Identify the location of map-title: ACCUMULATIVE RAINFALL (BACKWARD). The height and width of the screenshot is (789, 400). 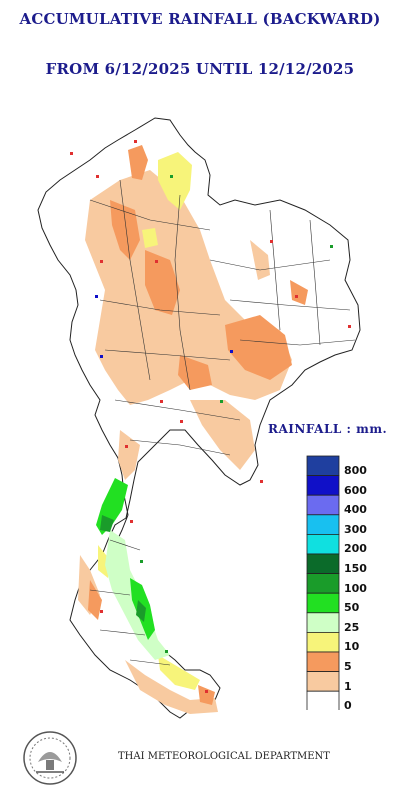
(200, 19).